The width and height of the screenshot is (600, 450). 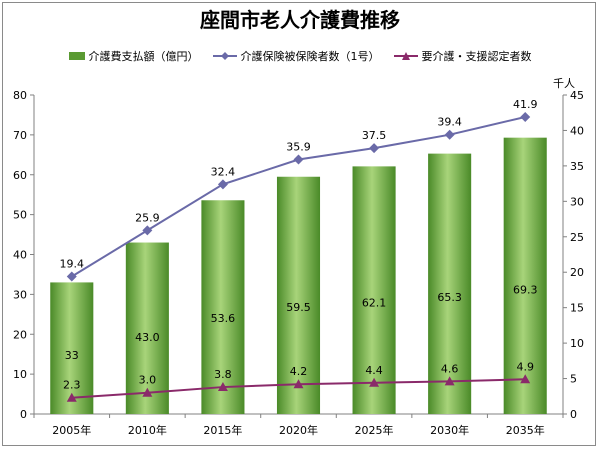 I want to click on right-axis-tick-label: 45, so click(x=577, y=95).